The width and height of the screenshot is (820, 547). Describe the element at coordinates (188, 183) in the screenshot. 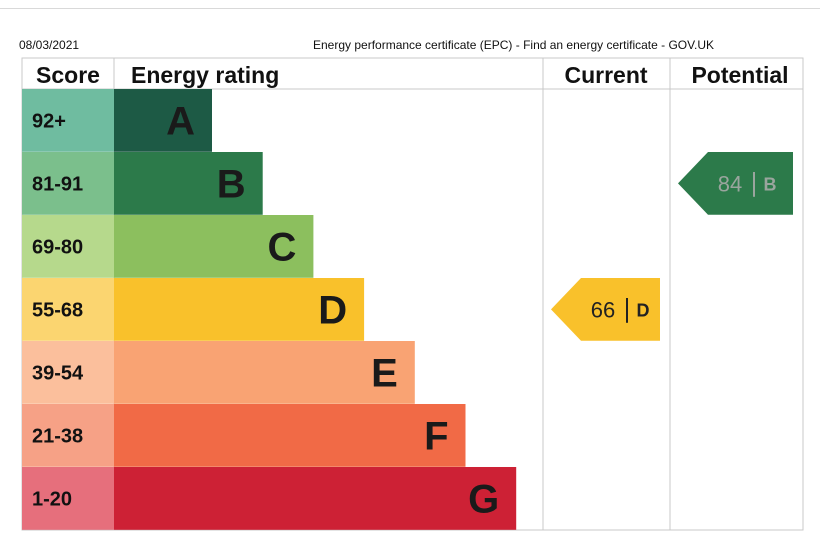

I see `rating-bar-b` at that location.